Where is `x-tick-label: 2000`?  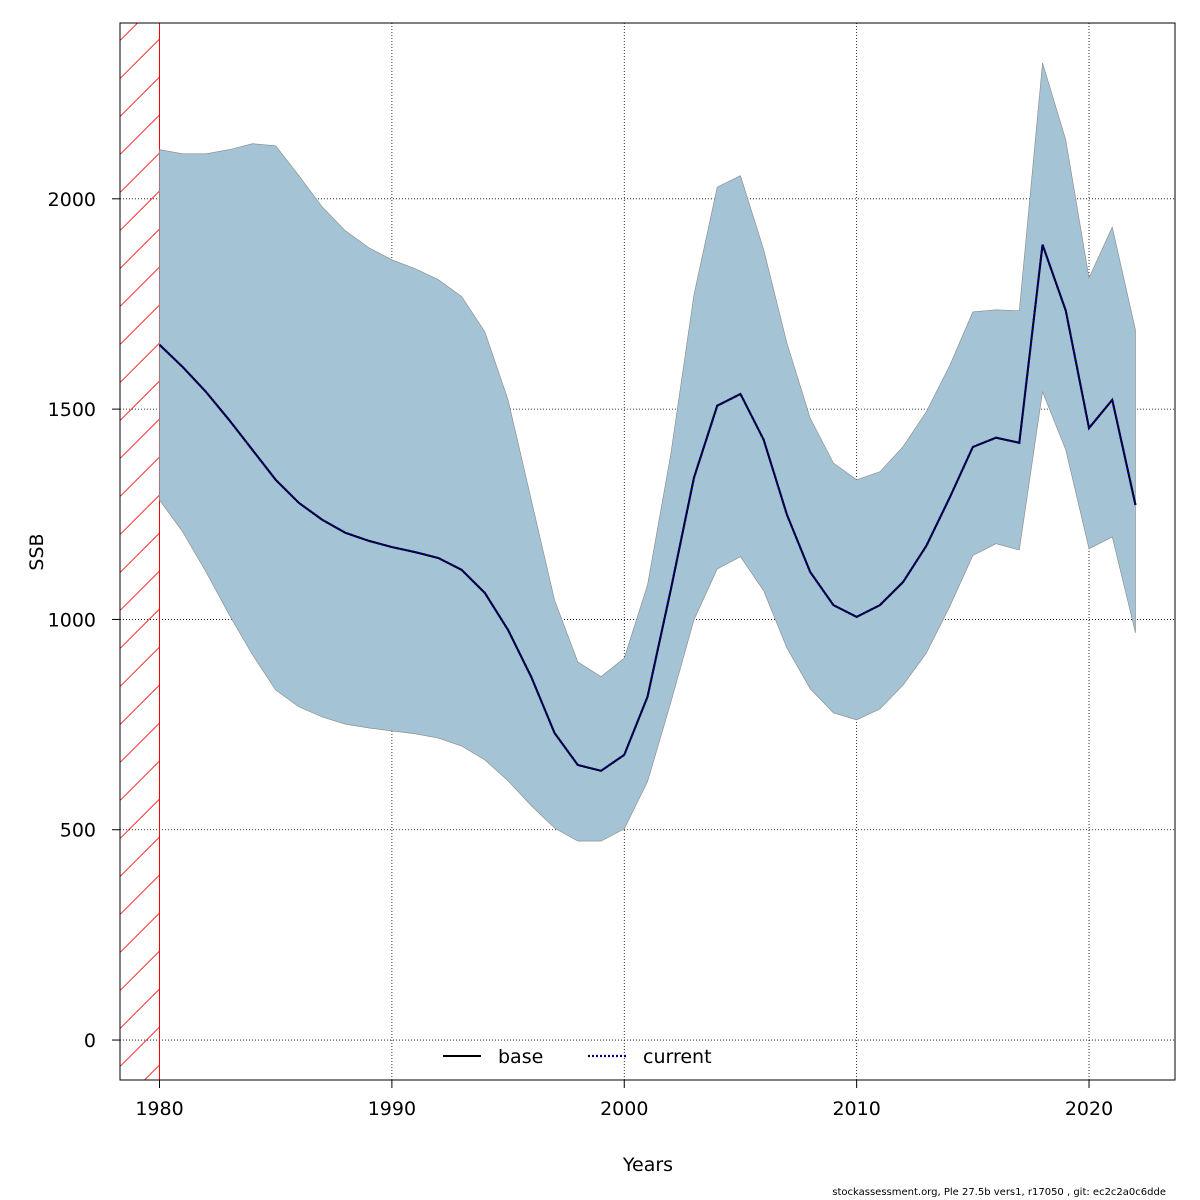 x-tick-label: 2000 is located at coordinates (624, 1109).